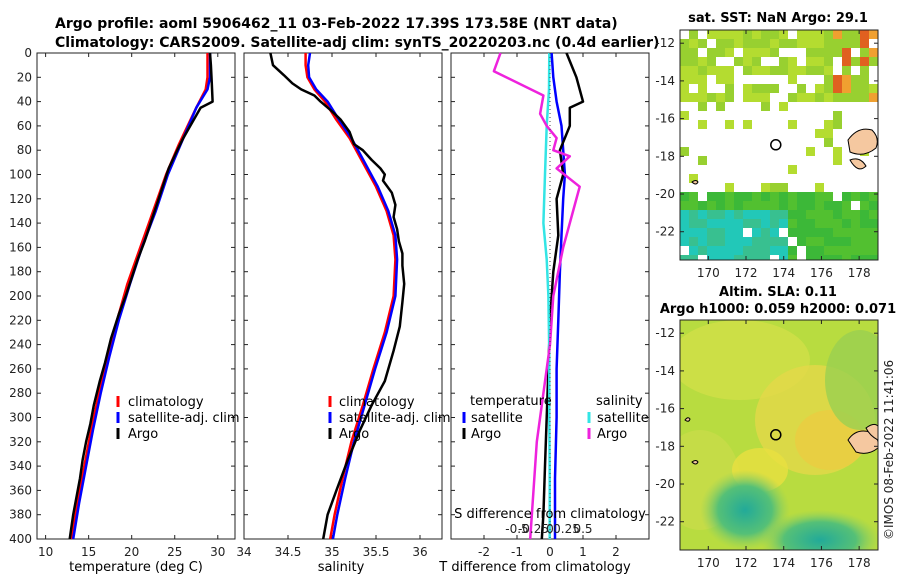 The height and width of the screenshot is (580, 900). What do you see at coordinates (20, 345) in the screenshot?
I see `depth-tick-label: 240` at bounding box center [20, 345].